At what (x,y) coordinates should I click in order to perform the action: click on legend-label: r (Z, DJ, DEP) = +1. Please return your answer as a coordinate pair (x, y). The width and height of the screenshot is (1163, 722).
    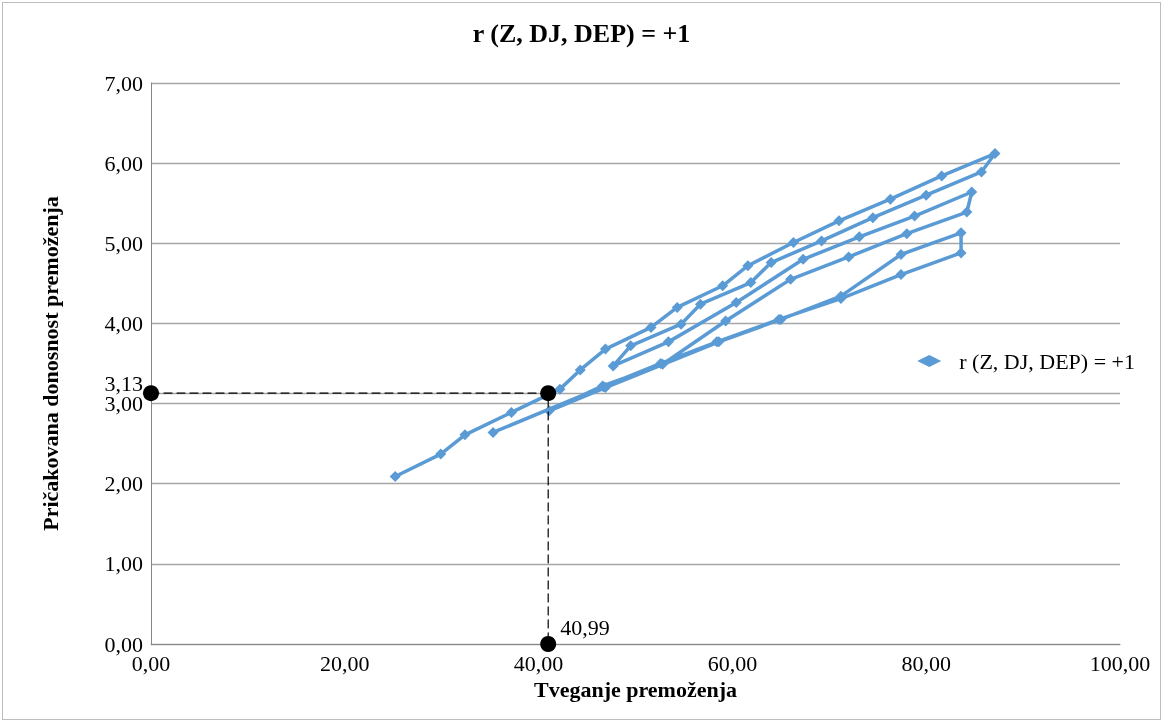
    Looking at the image, I should click on (1047, 361).